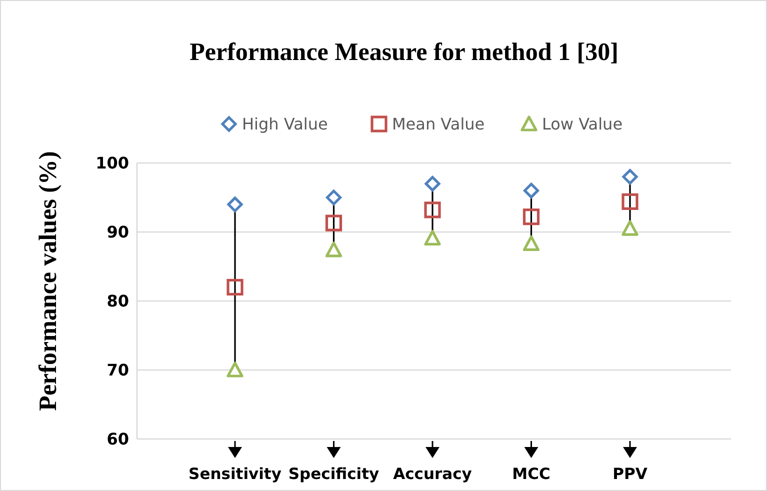  Describe the element at coordinates (117, 439) in the screenshot. I see `y-tick-label: 60` at that location.